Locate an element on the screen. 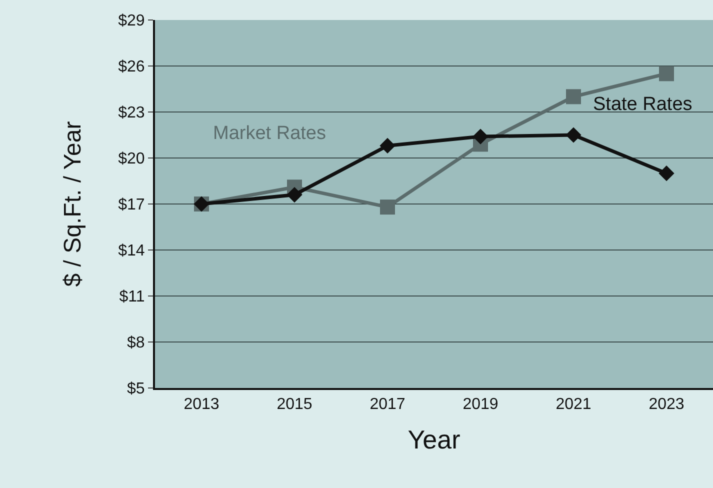 Image resolution: width=713 pixels, height=488 pixels. y-tick-label: $26 is located at coordinates (131, 67).